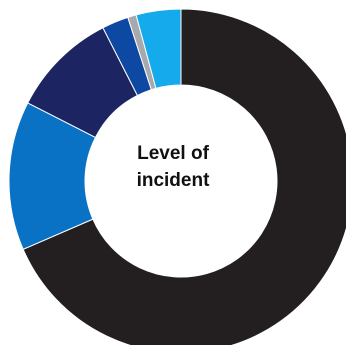  What do you see at coordinates (173, 180) in the screenshot?
I see `center-label-line2: incident` at bounding box center [173, 180].